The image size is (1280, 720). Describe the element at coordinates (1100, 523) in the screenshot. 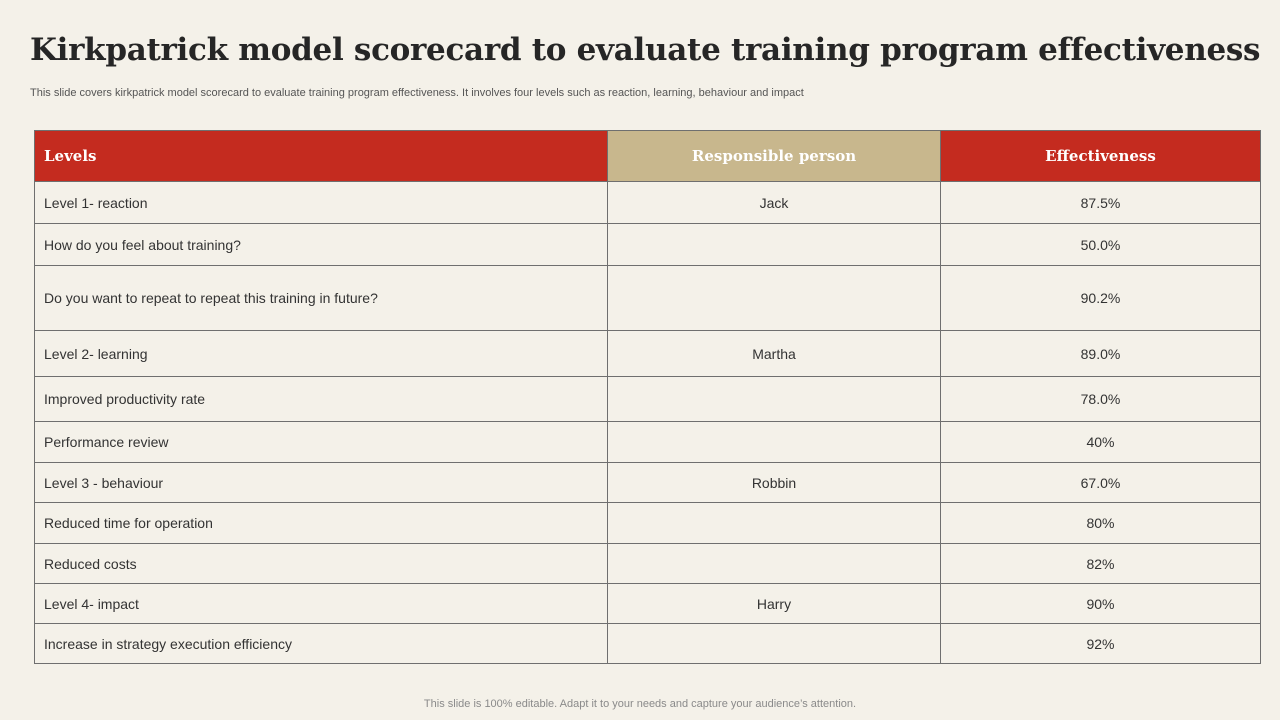

I see `cell-effectiveness: 80%` at that location.